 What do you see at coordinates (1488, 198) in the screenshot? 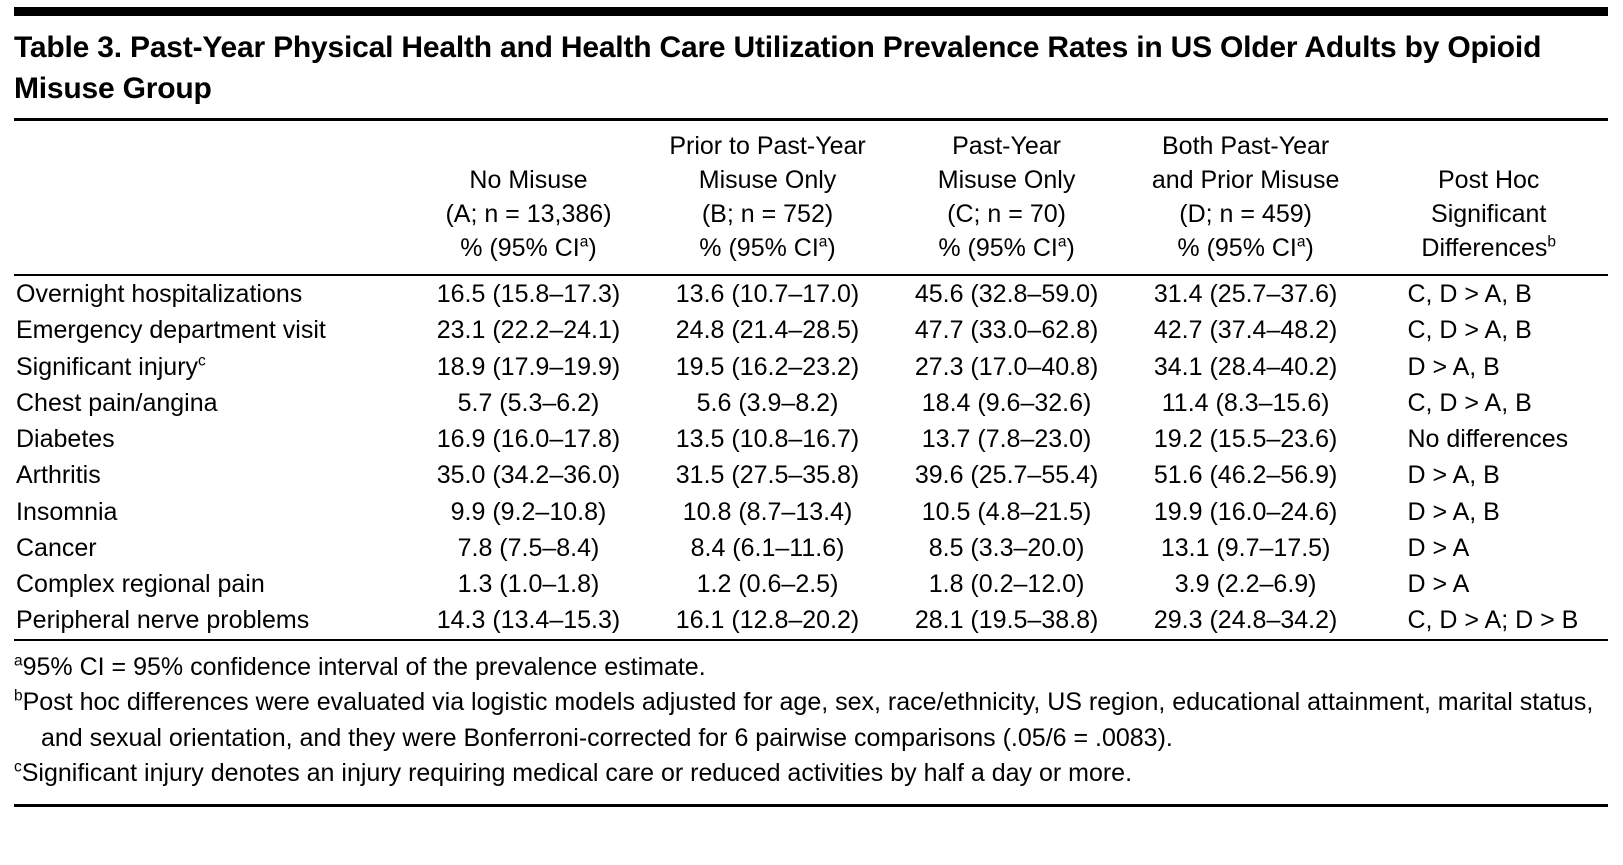
I see `column-header: Post Hoc Significant Differencesb` at bounding box center [1488, 198].